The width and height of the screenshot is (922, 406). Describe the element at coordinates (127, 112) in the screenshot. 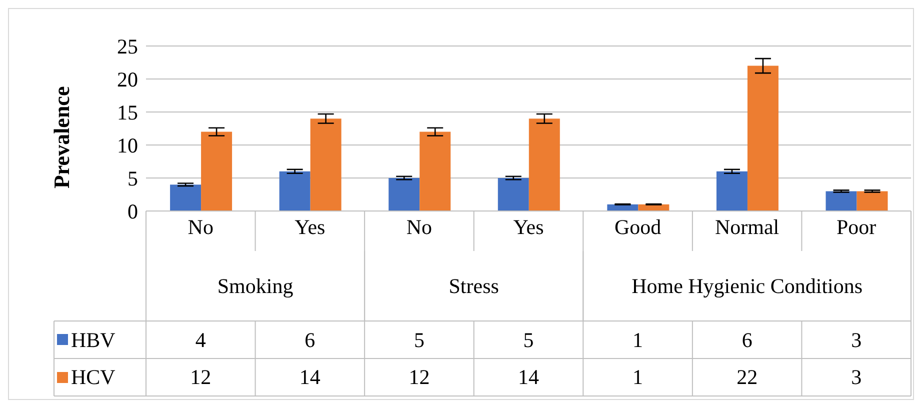

I see `y-tick-label: 15` at that location.